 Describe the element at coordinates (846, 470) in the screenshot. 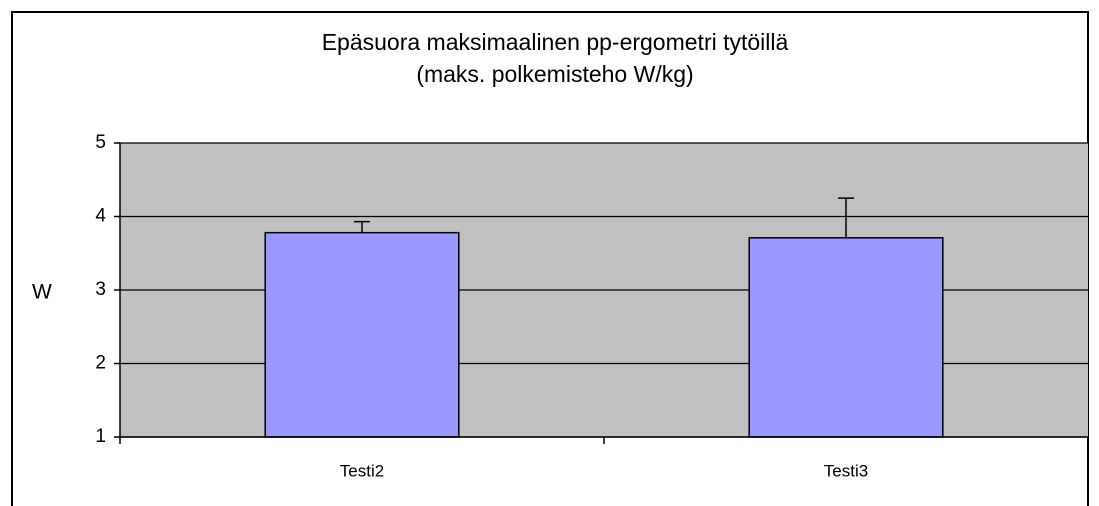

I see `x-tick-label: Testi3` at that location.